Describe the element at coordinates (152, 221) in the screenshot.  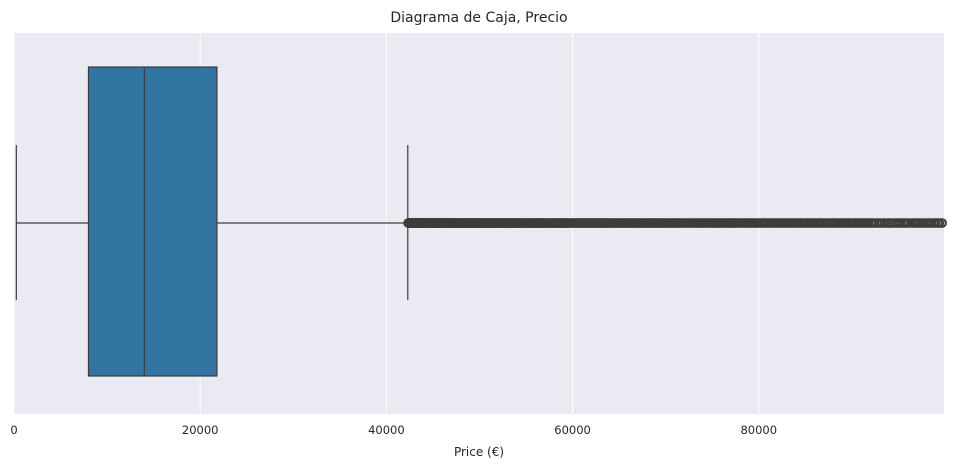
I see `iqr-box` at that location.